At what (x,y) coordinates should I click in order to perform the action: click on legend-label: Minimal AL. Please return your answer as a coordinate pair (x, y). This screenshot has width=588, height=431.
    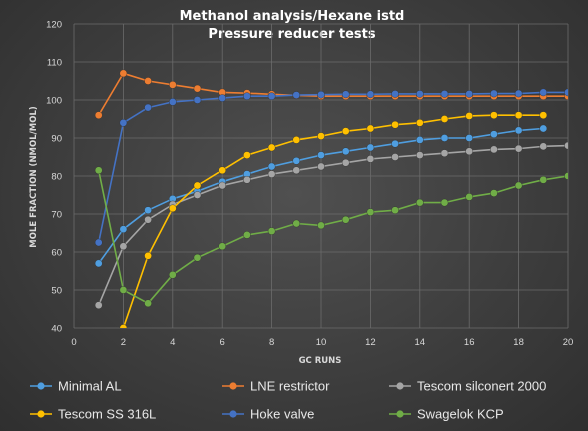
    Looking at the image, I should click on (90, 386).